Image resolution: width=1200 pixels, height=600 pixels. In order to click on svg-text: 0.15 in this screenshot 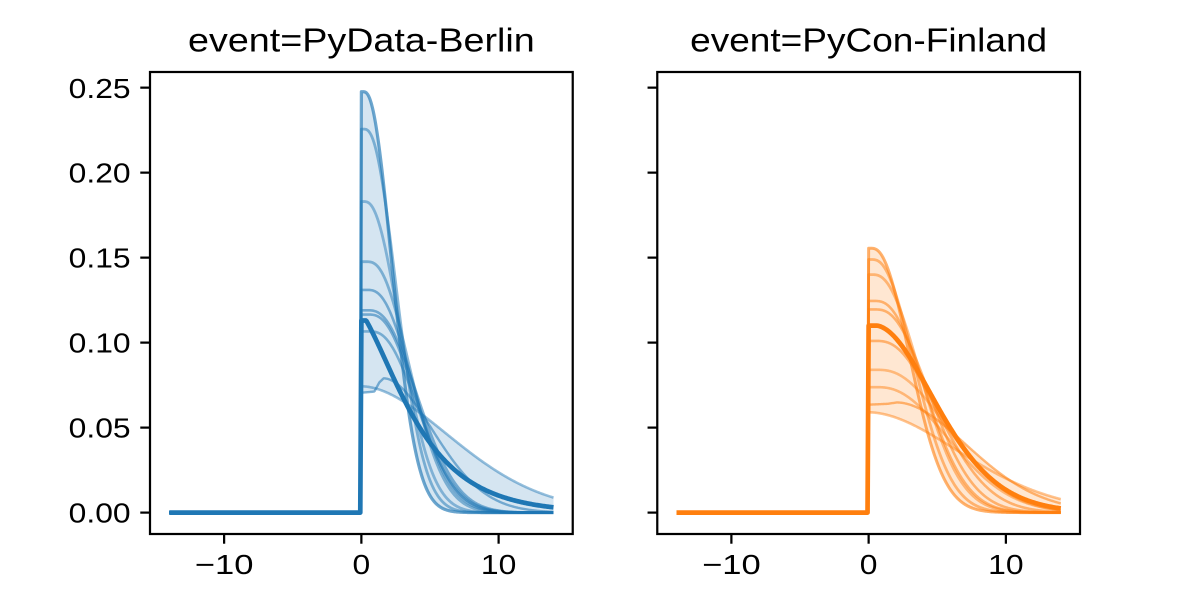, I will do `click(100, 258)`.